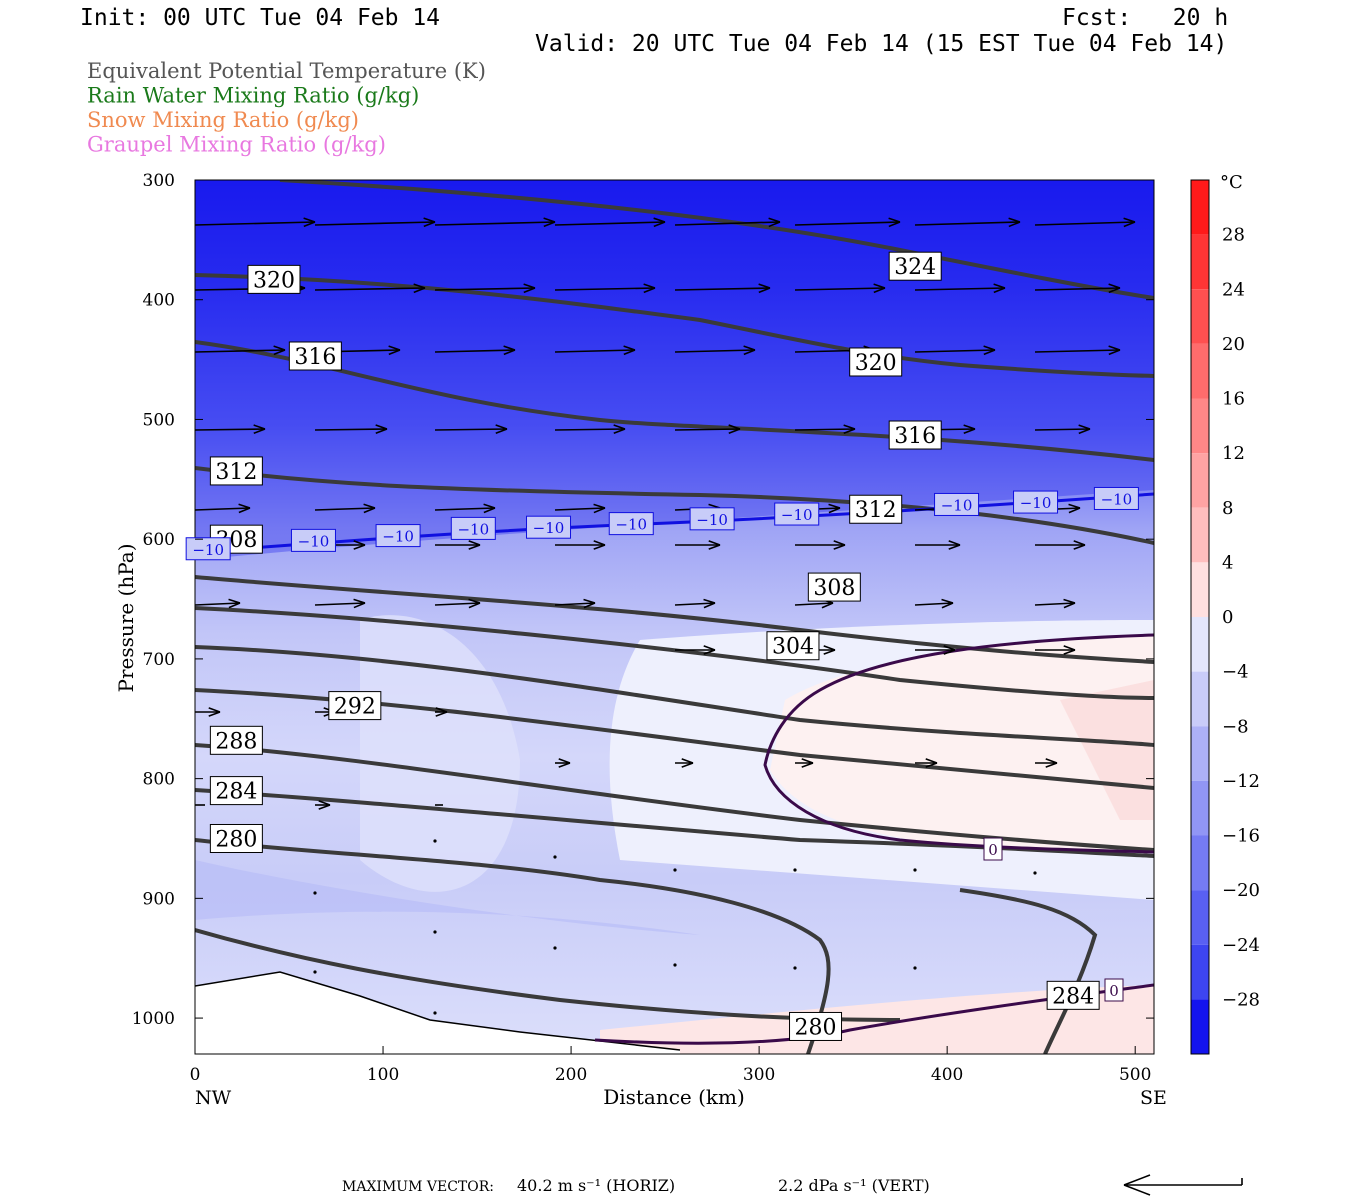 The height and width of the screenshot is (1200, 1350). I want to click on forecast-hour: Fcst: 20 h, so click(1145, 18).